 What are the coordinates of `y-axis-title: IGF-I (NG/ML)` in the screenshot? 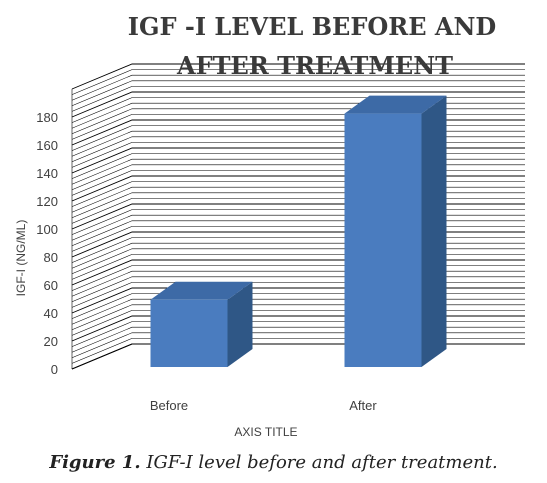 It's located at (21, 258).